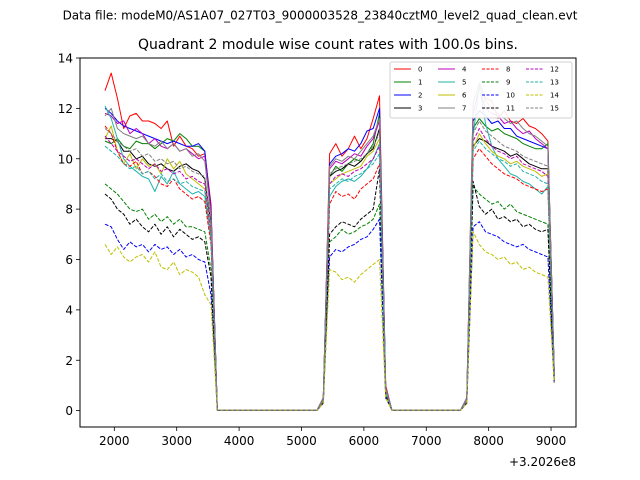 The width and height of the screenshot is (640, 480). Describe the element at coordinates (69, 411) in the screenshot. I see `y-tick-label: 0` at that location.